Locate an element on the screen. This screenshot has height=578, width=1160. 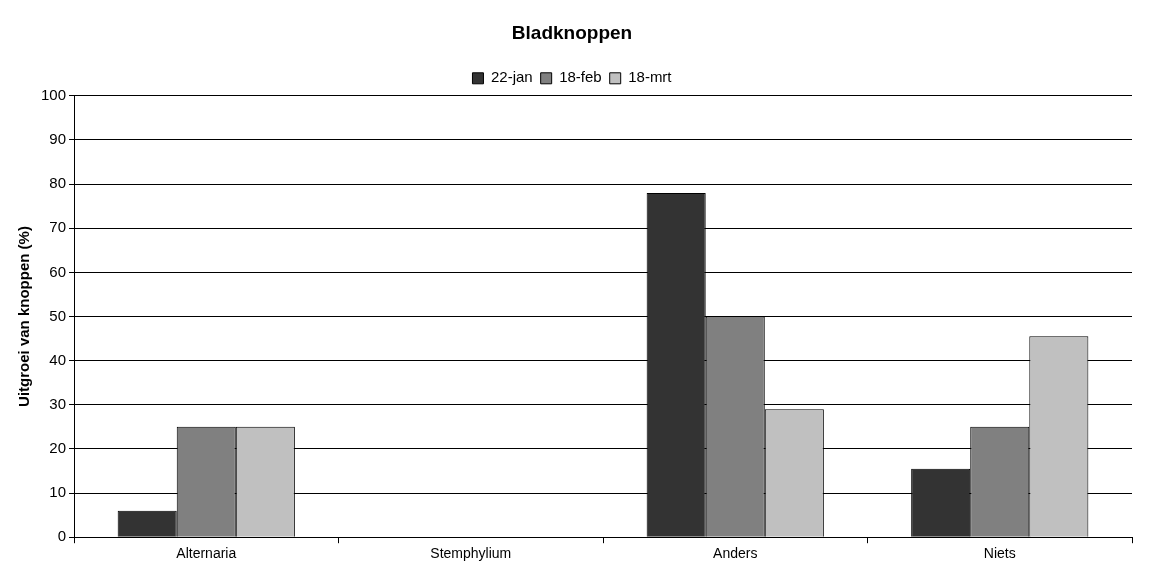
y-tick-label: 40 is located at coordinates (58, 359).